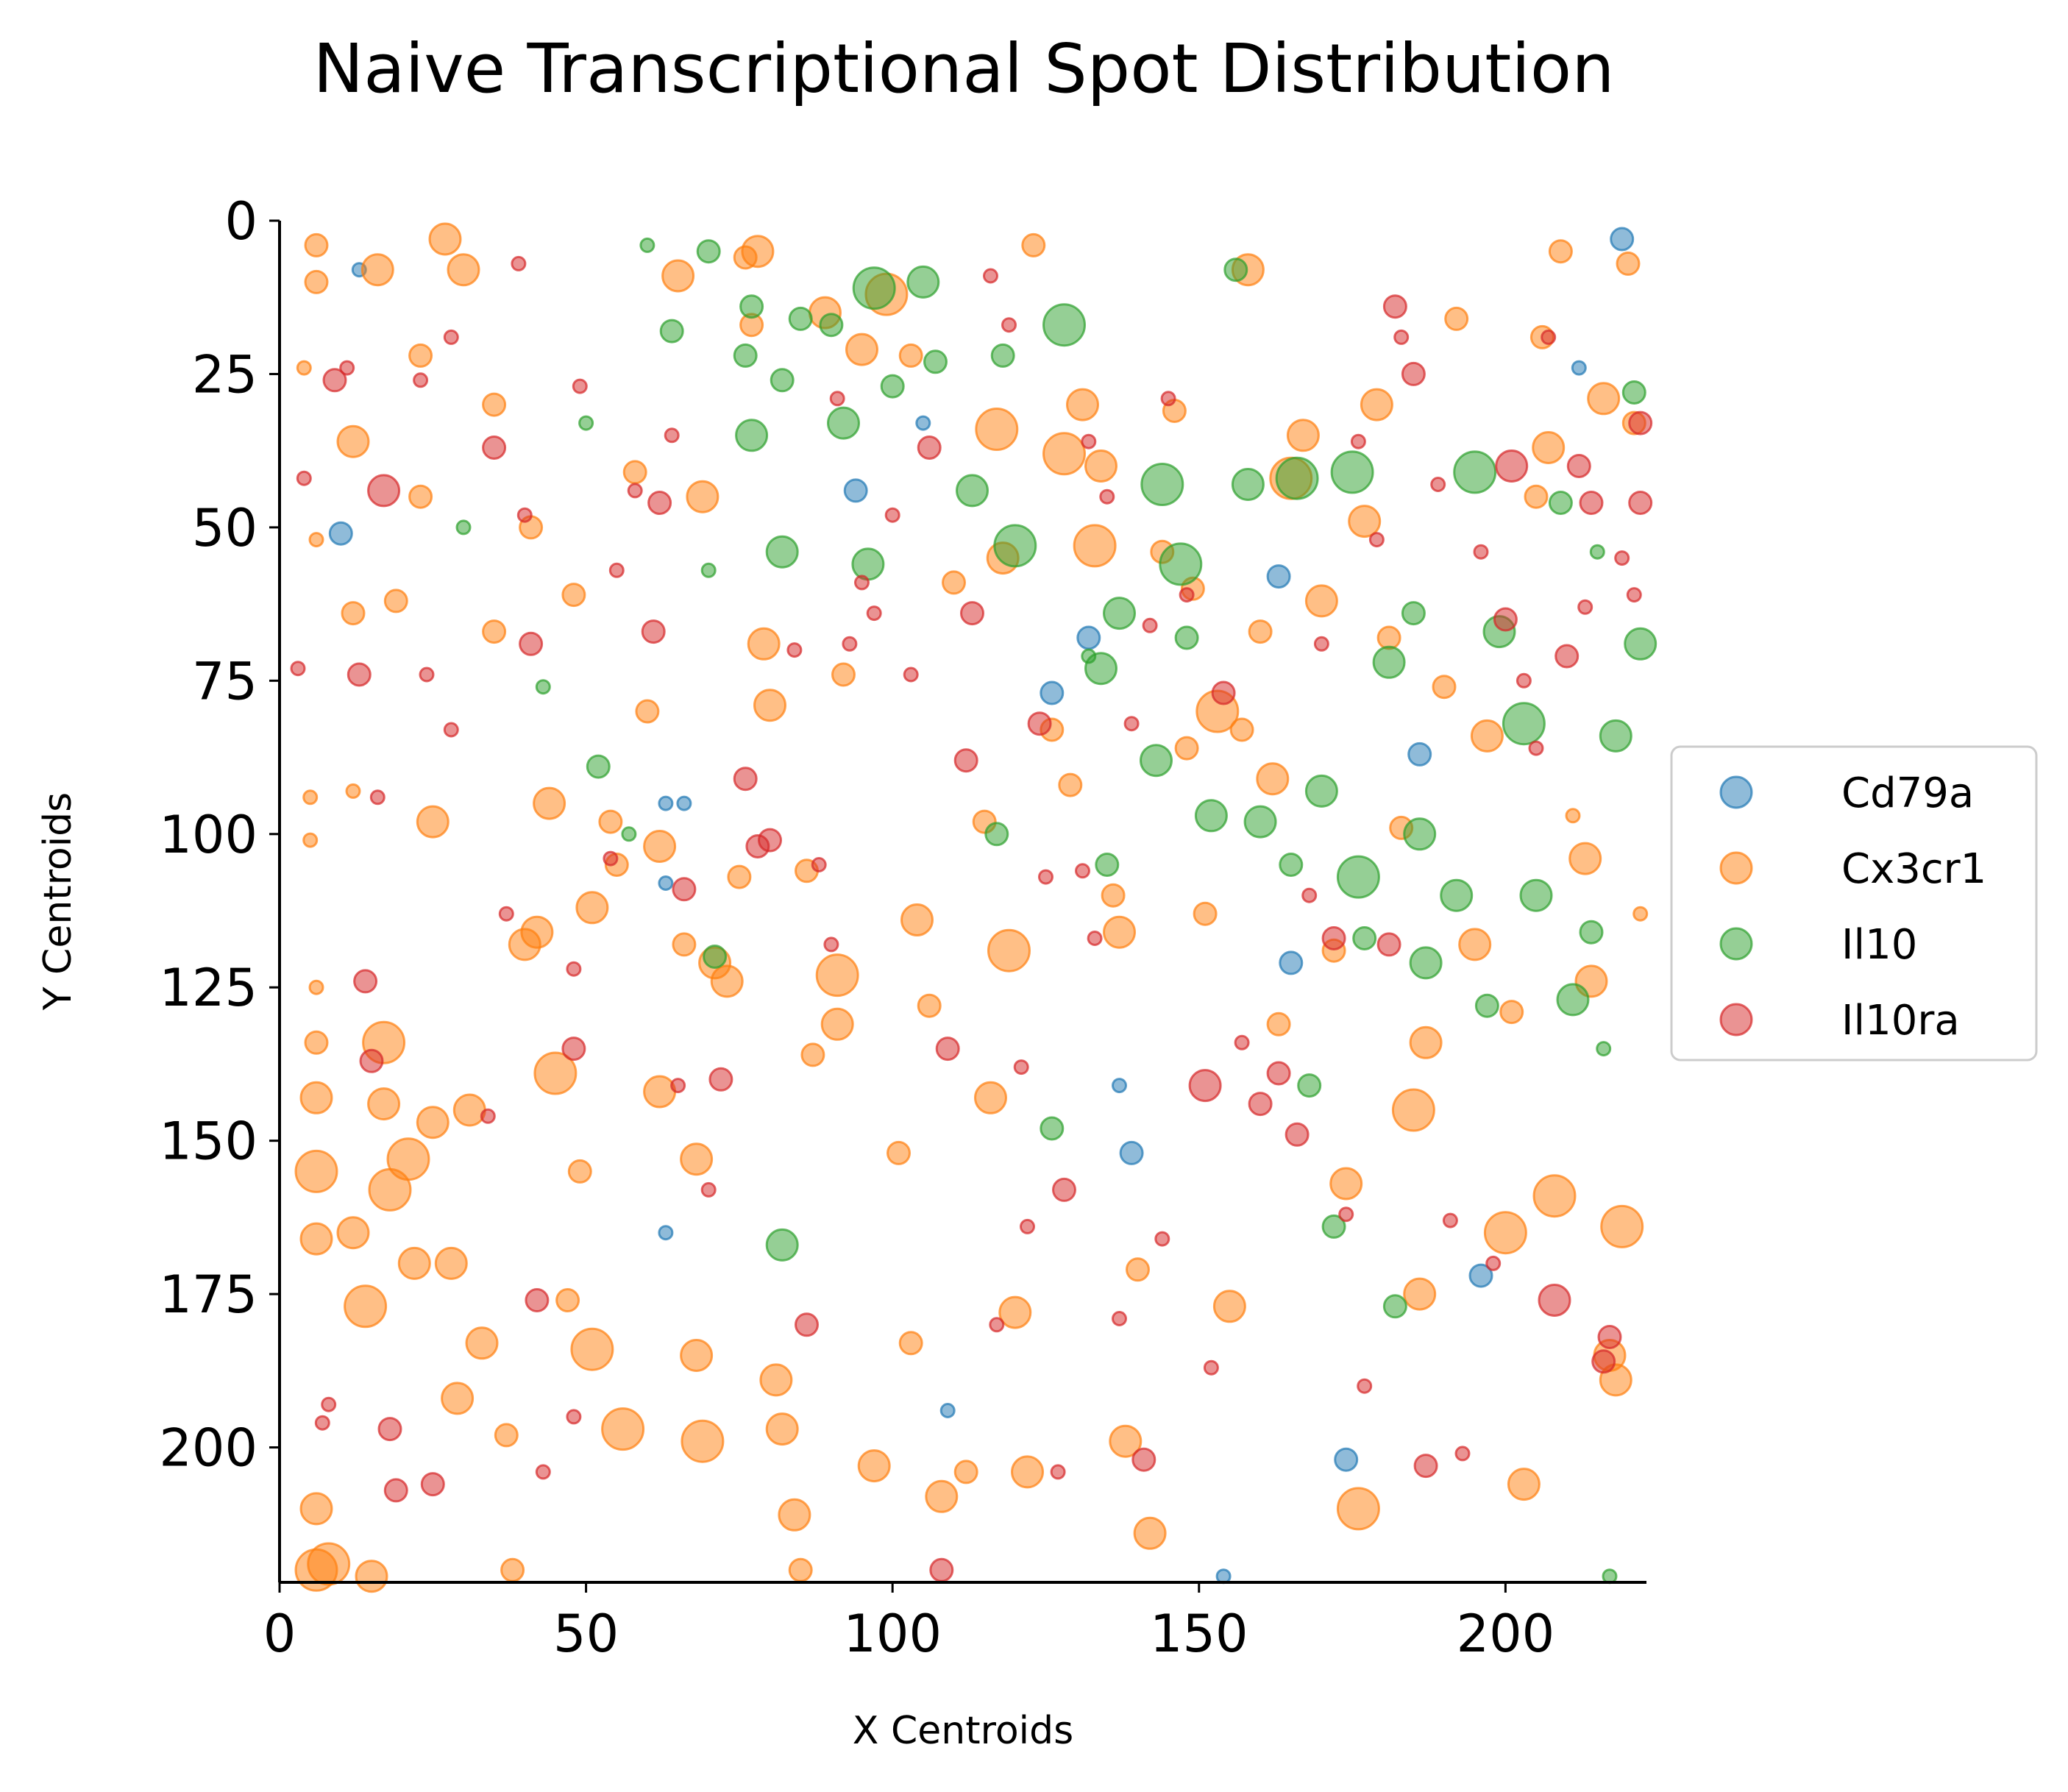 The width and height of the screenshot is (2068, 1792). What do you see at coordinates (1913, 869) in the screenshot?
I see `legend-label-cx3cr1: Cx3cr1` at bounding box center [1913, 869].